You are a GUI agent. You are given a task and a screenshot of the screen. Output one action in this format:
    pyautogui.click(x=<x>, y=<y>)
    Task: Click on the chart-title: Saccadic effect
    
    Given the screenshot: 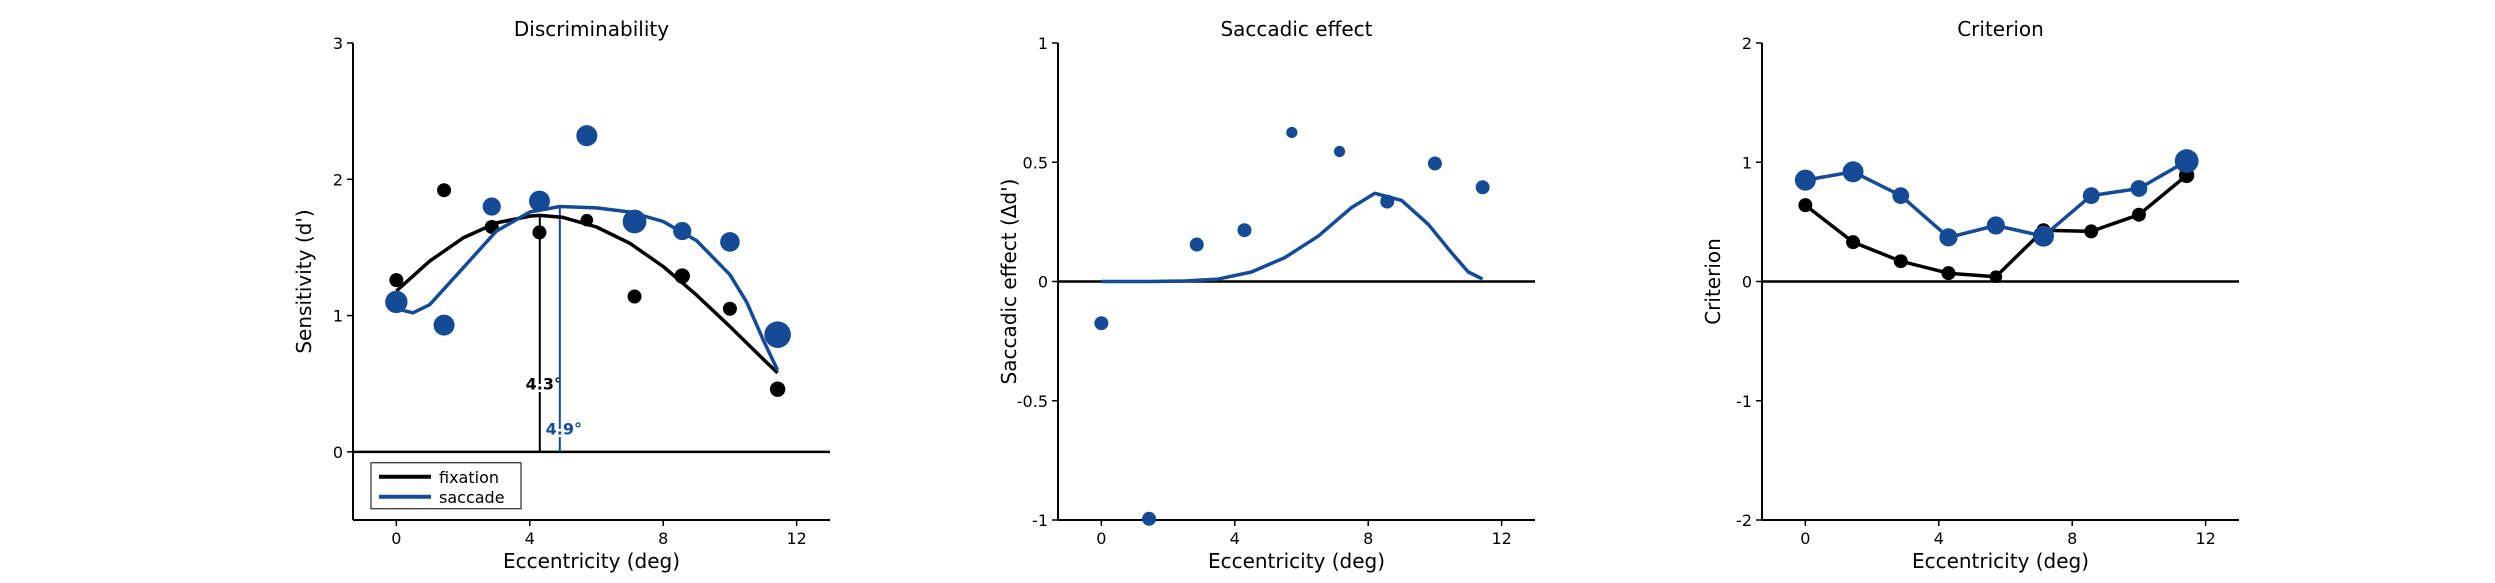 What is the action you would take?
    pyautogui.click(x=1296, y=29)
    